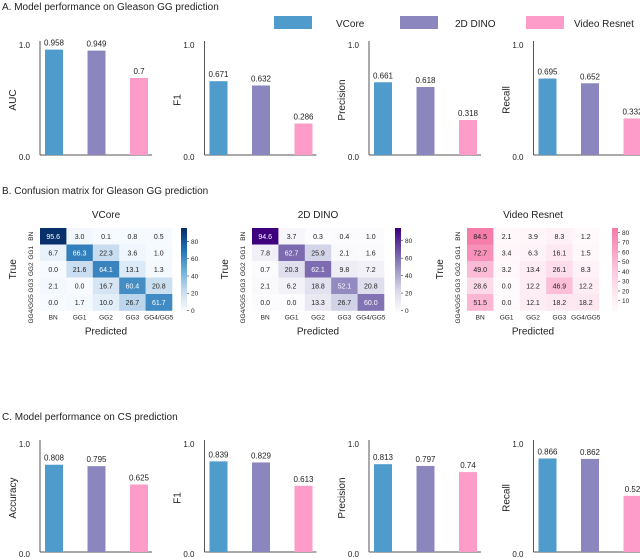  What do you see at coordinates (371, 286) in the screenshot?
I see `heatmap-cell-label: 20.8` at bounding box center [371, 286].